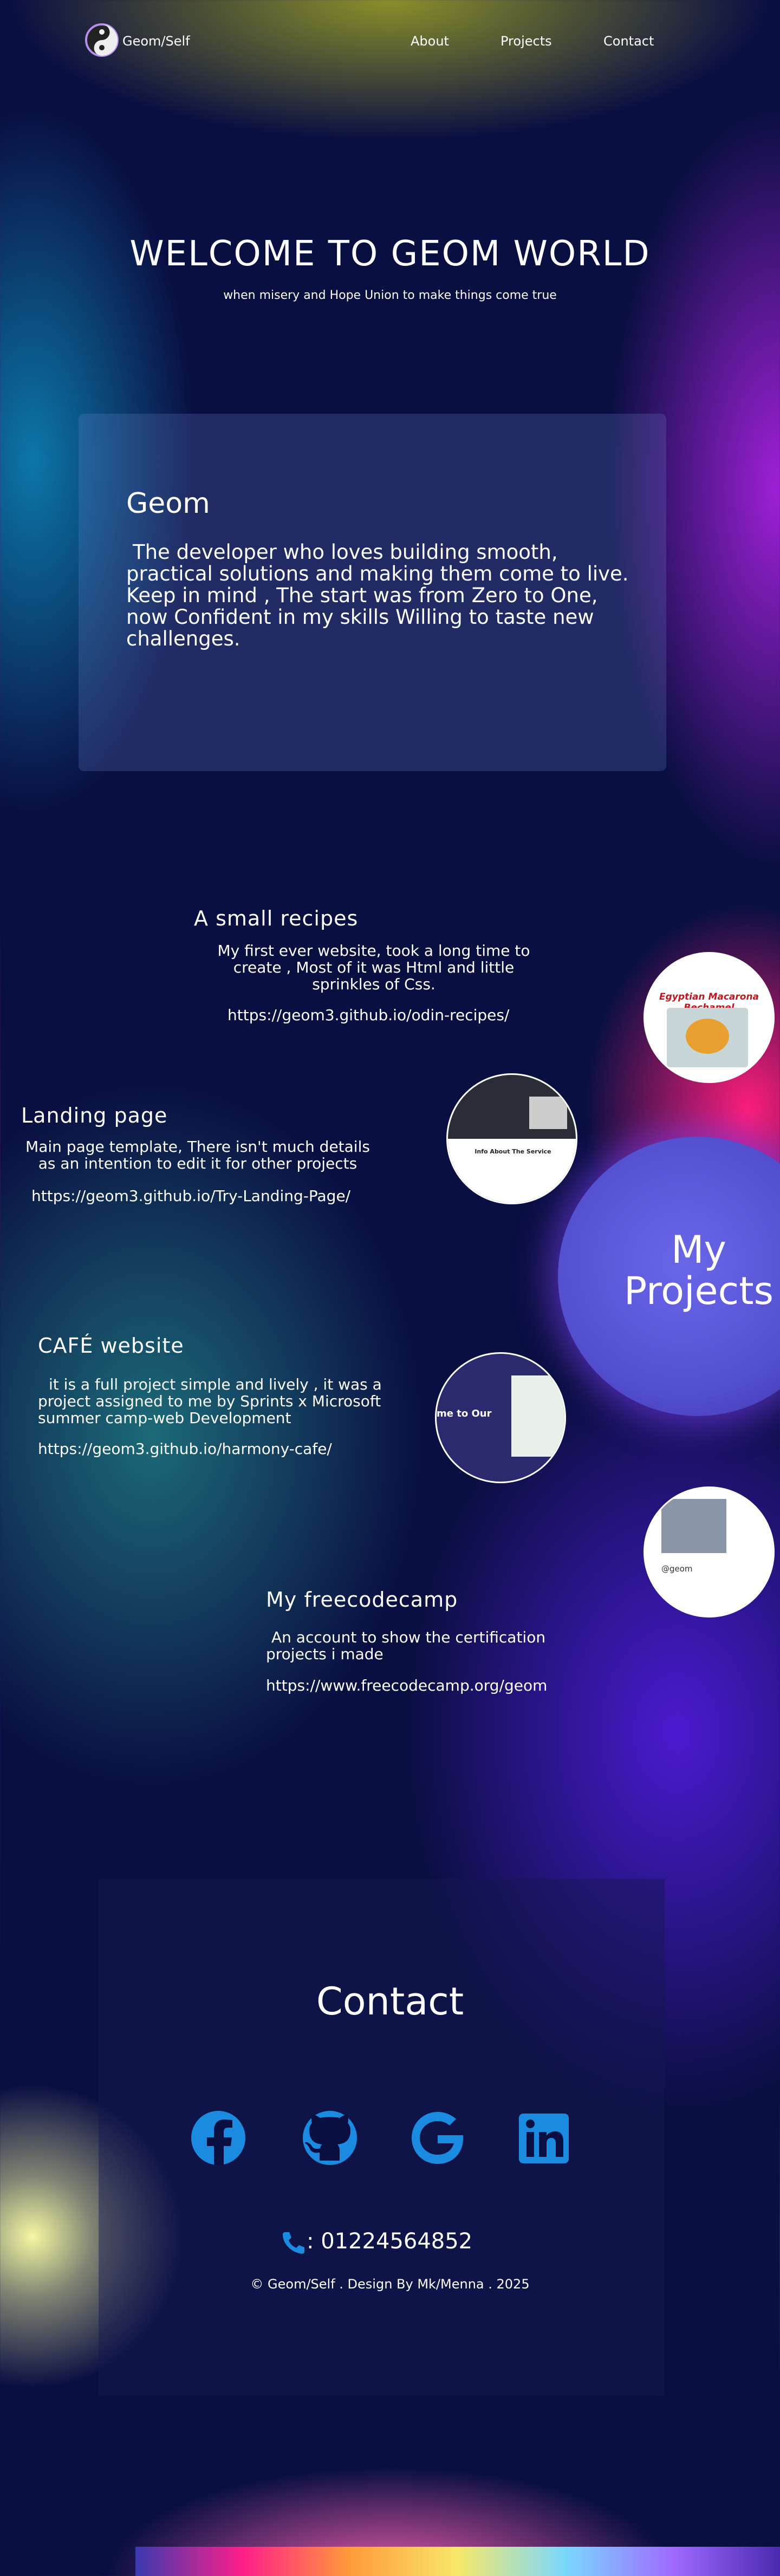 The width and height of the screenshot is (780, 2576). What do you see at coordinates (390, 254) in the screenshot?
I see `hero-title: WELCOME TO GEOM WORLD` at bounding box center [390, 254].